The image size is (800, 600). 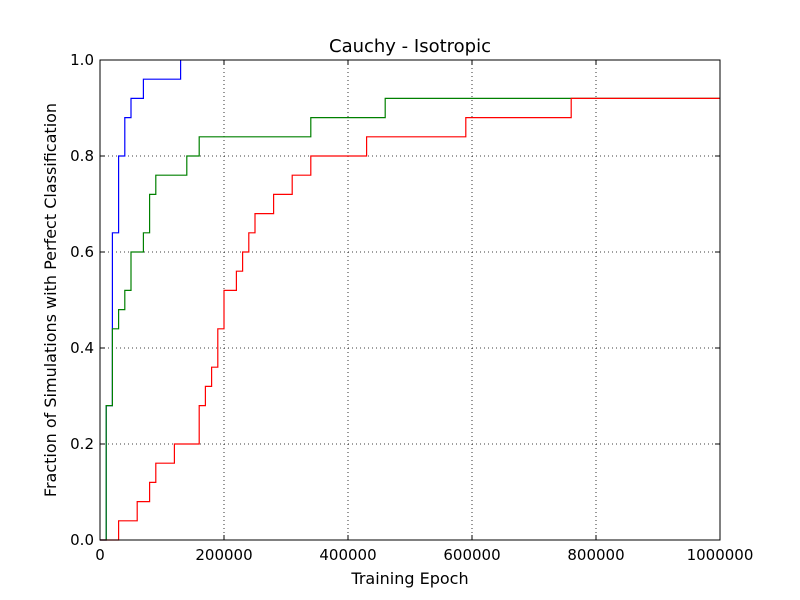 What do you see at coordinates (471, 555) in the screenshot?
I see `x-tick-label: 600000` at bounding box center [471, 555].